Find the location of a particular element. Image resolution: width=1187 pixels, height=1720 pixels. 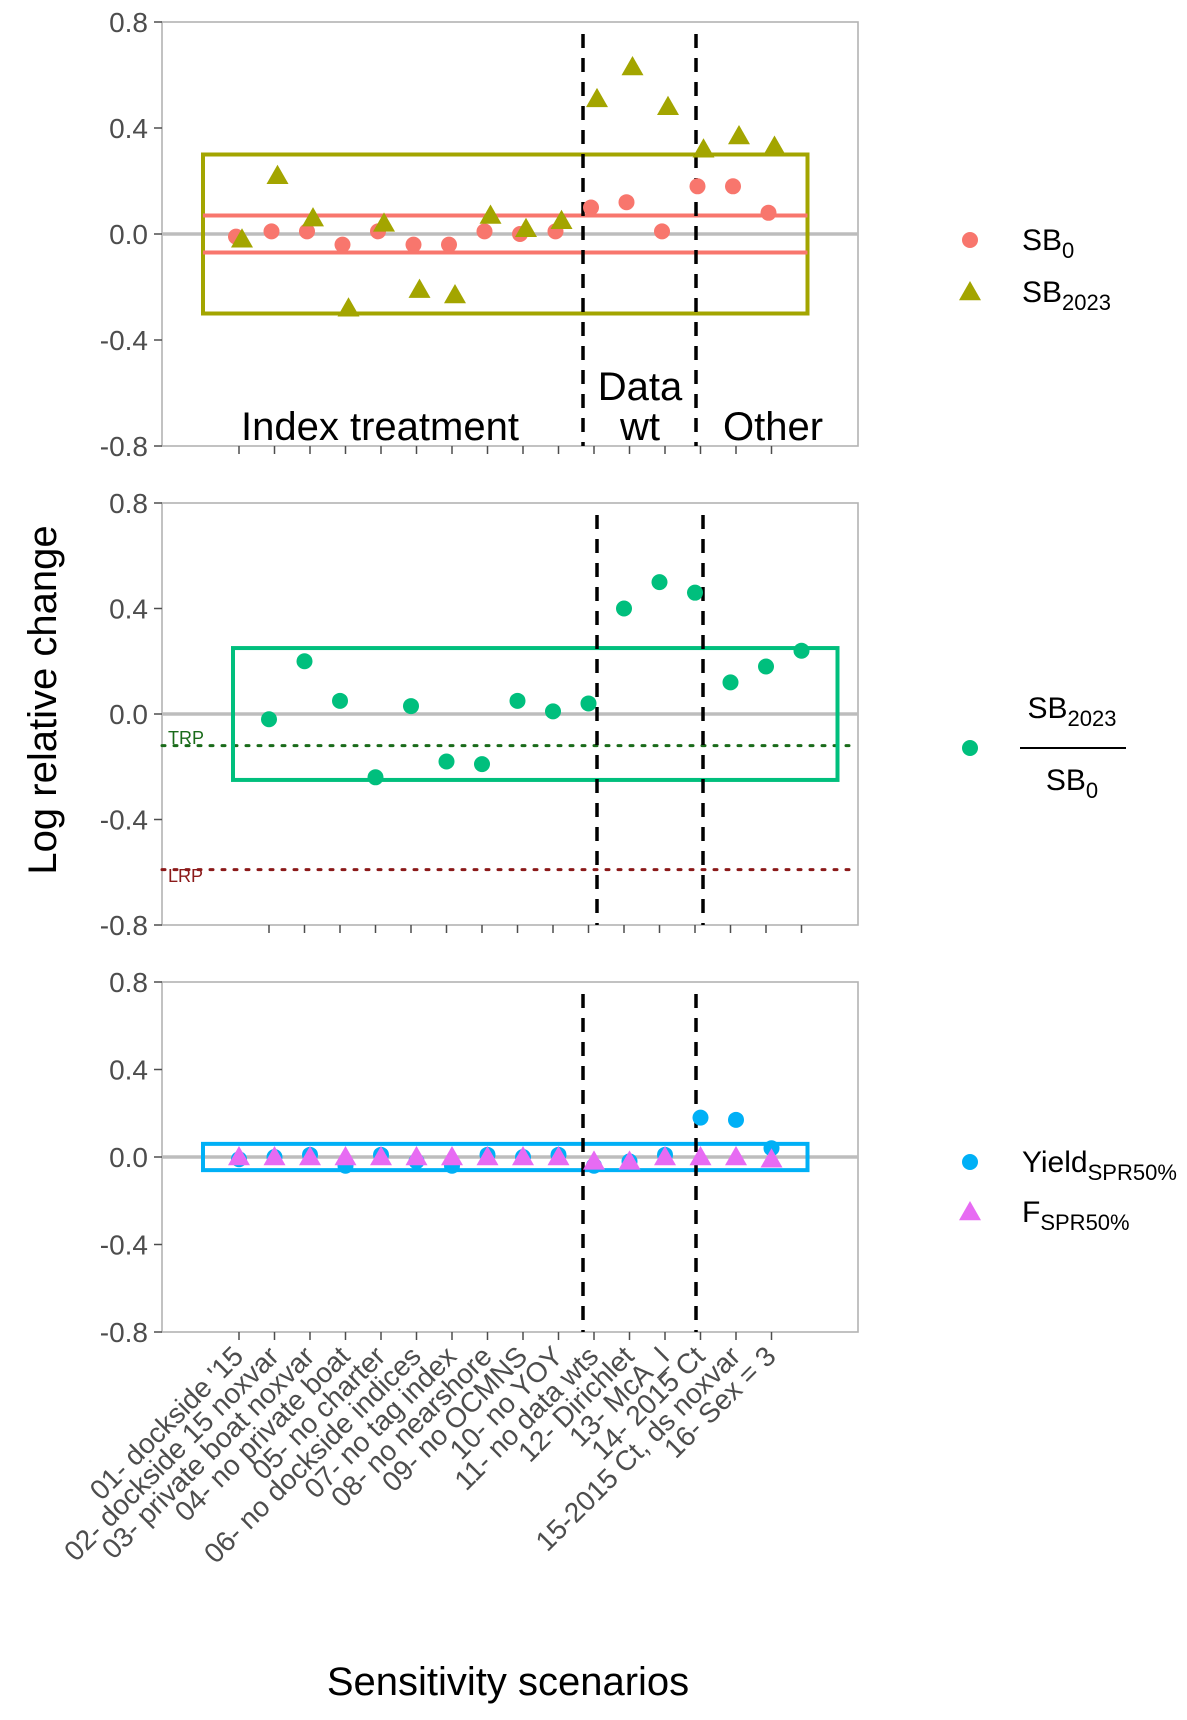

series-FSPR50% is located at coordinates (505, 1158).